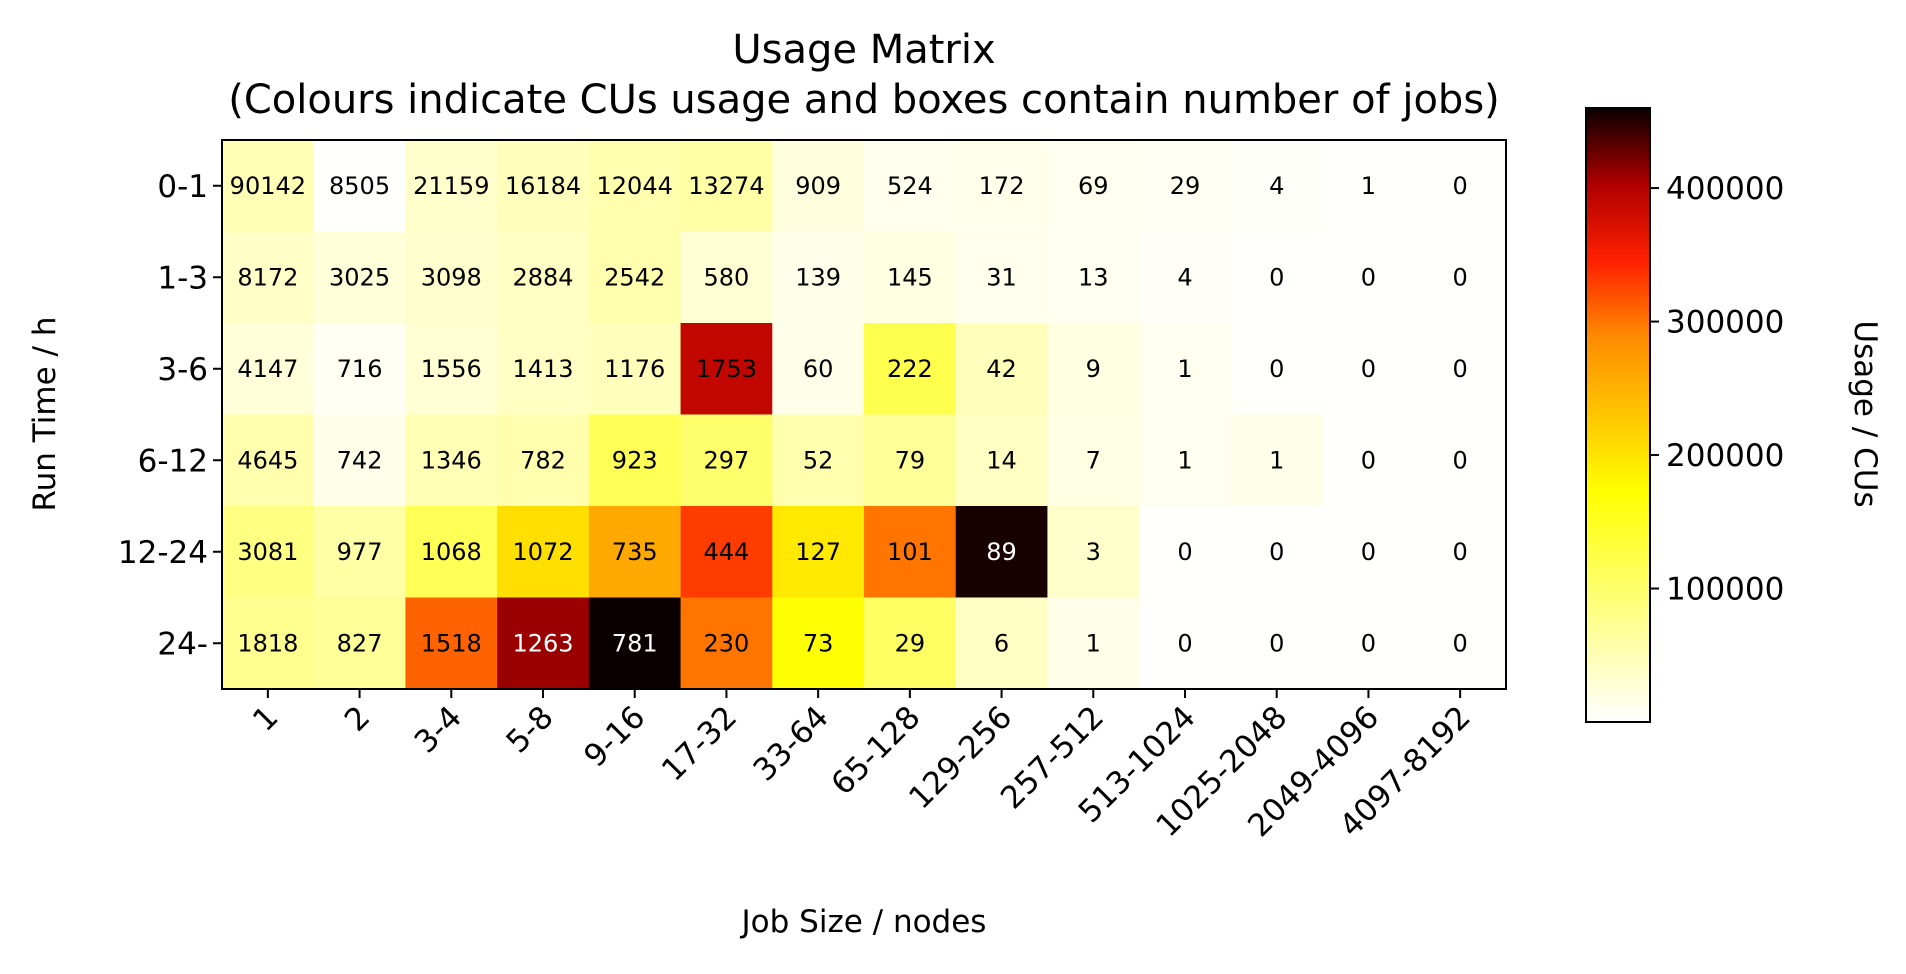  I want to click on cell-job-count: 3098, so click(451, 277).